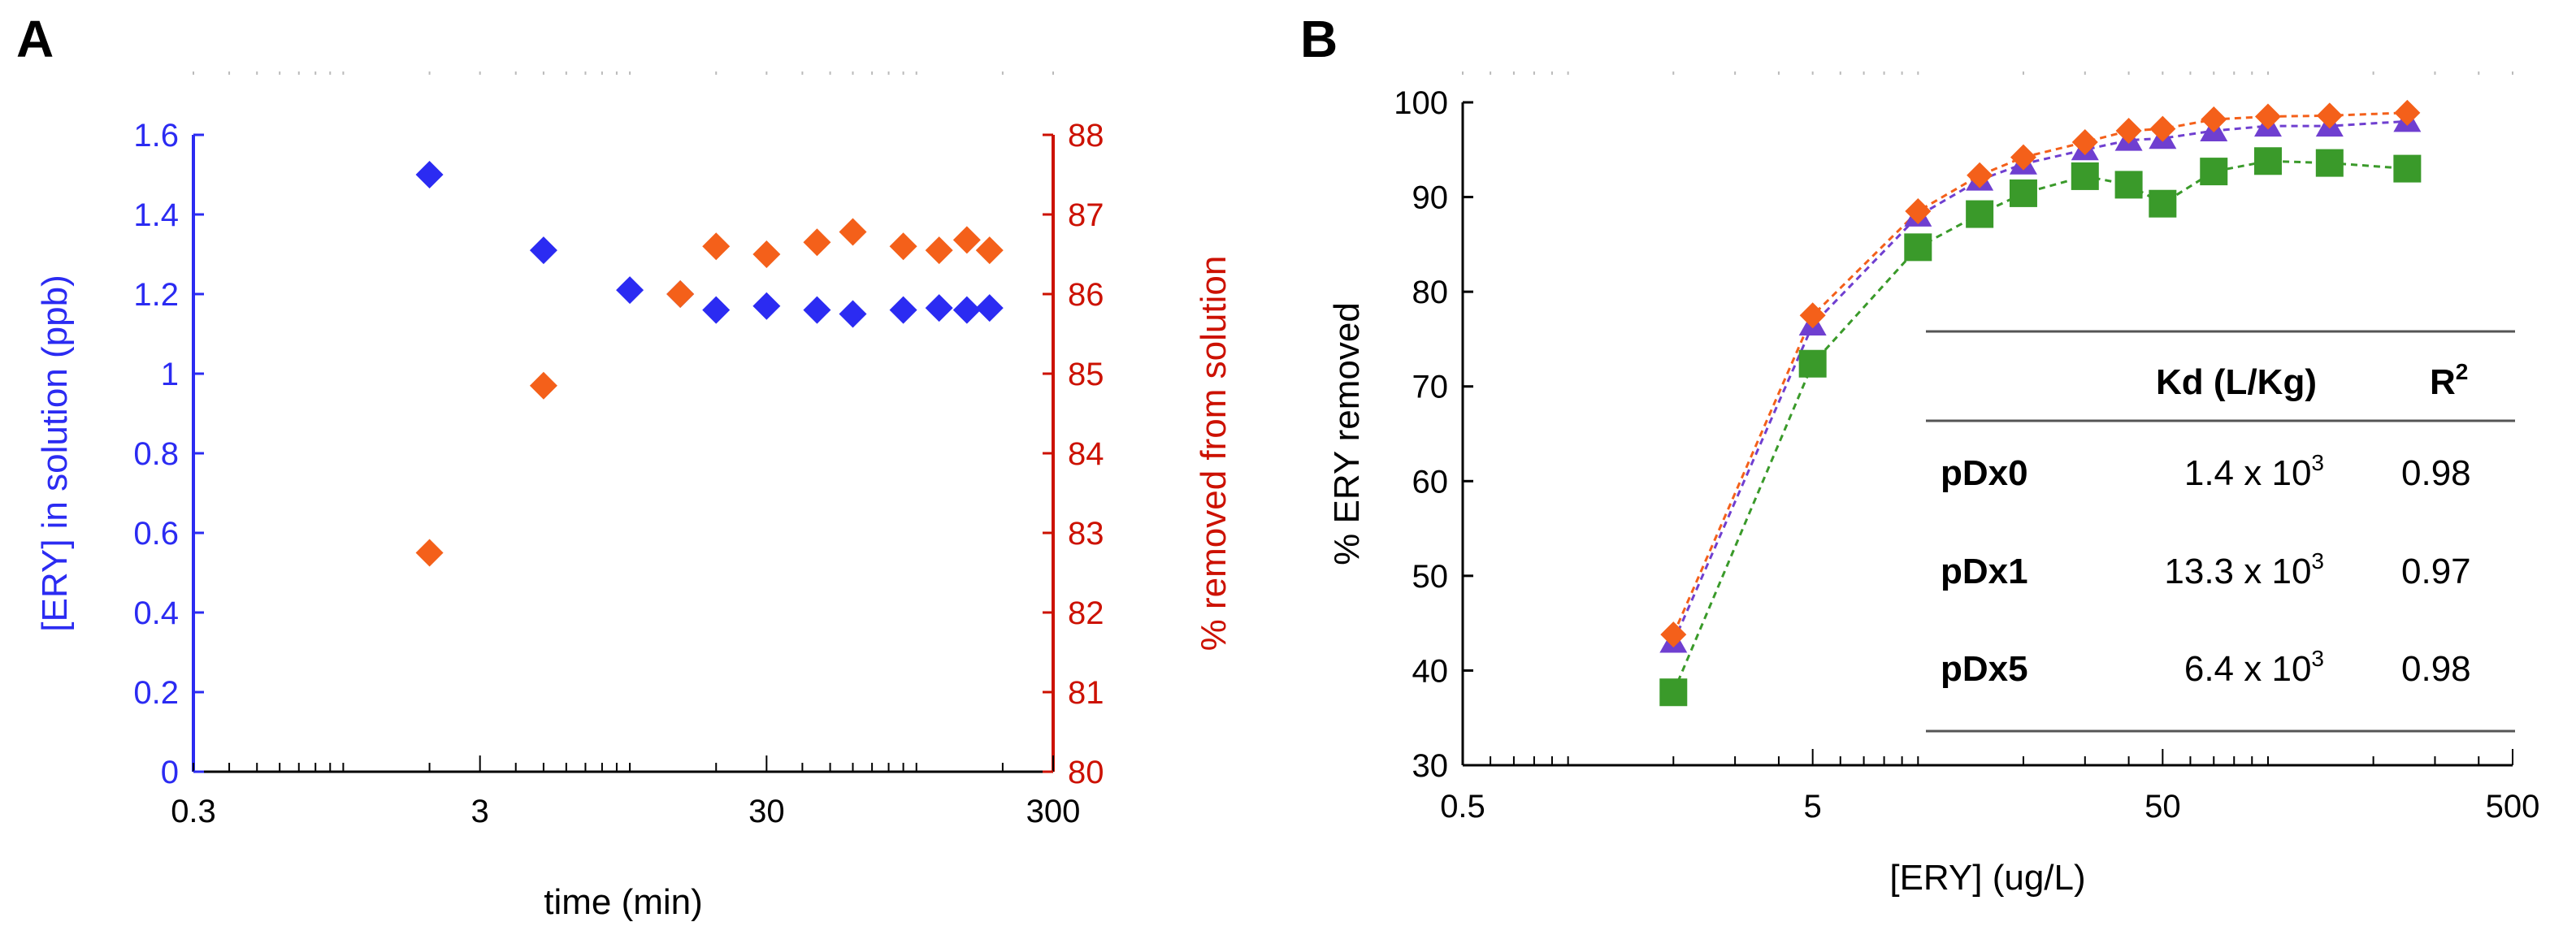  What do you see at coordinates (2513, 807) in the screenshot?
I see `x-tick-label: 500` at bounding box center [2513, 807].